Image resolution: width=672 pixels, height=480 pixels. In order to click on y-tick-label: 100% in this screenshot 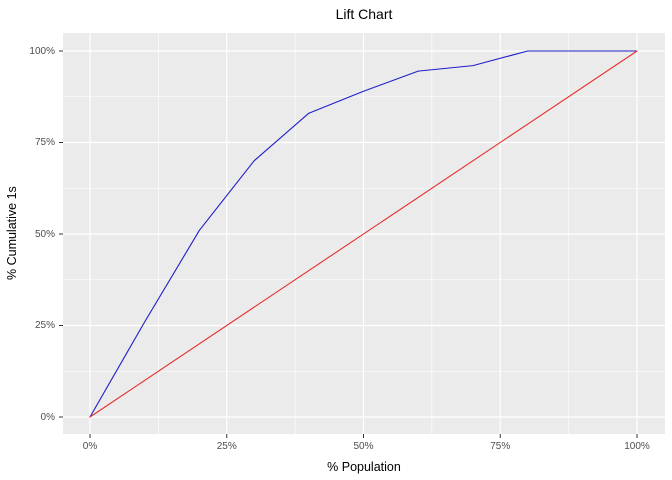, I will do `click(42, 51)`.